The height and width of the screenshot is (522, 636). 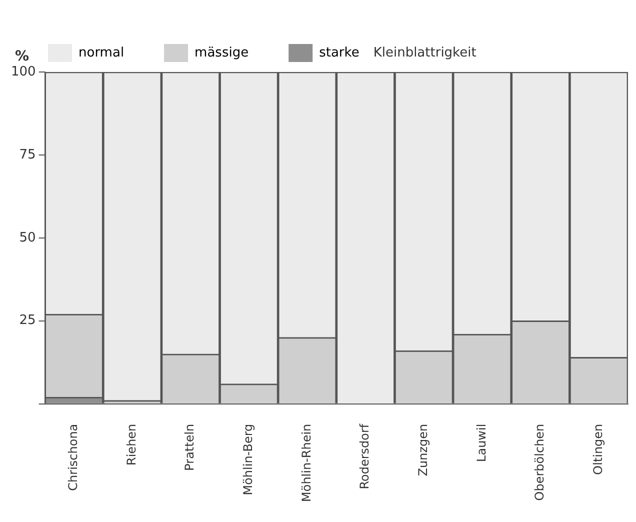 I want to click on legend-label: mässige, so click(x=221, y=52).